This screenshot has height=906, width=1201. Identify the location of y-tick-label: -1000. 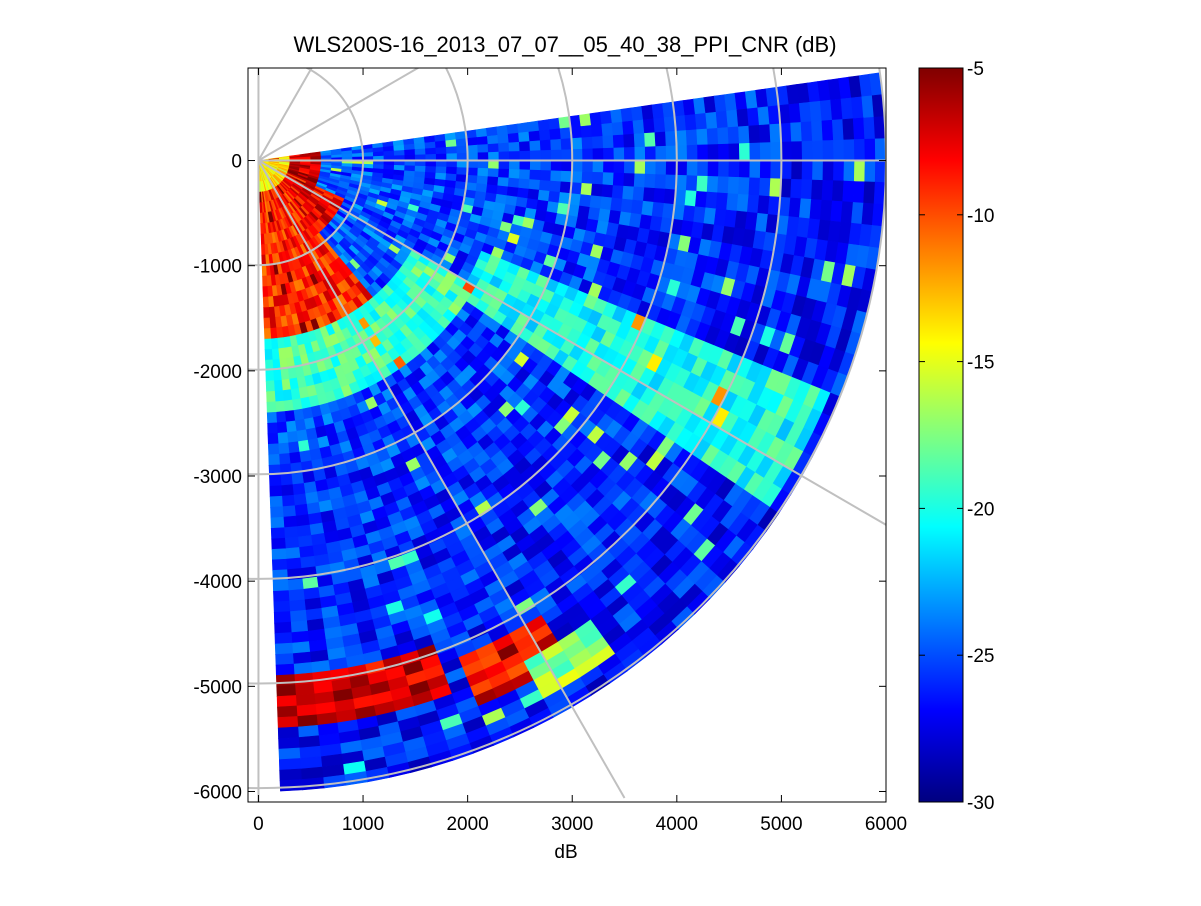
(217, 267).